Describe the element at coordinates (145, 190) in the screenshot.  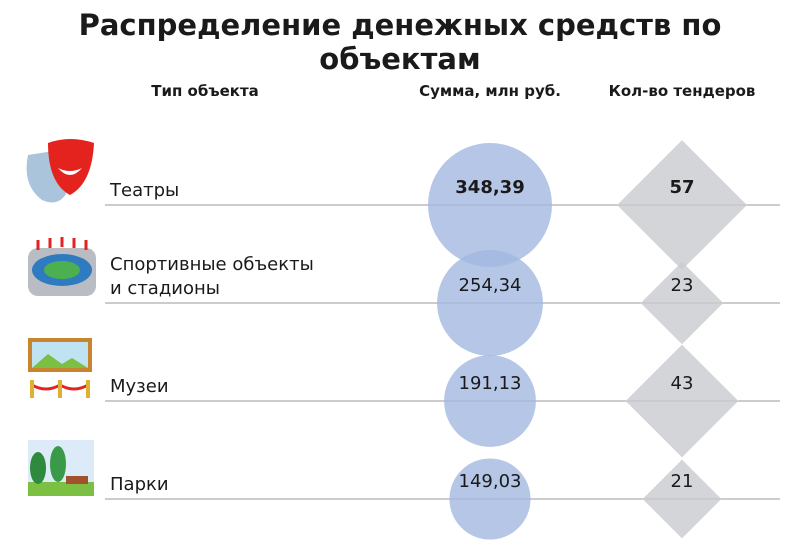
I see `category-label: Театры` at that location.